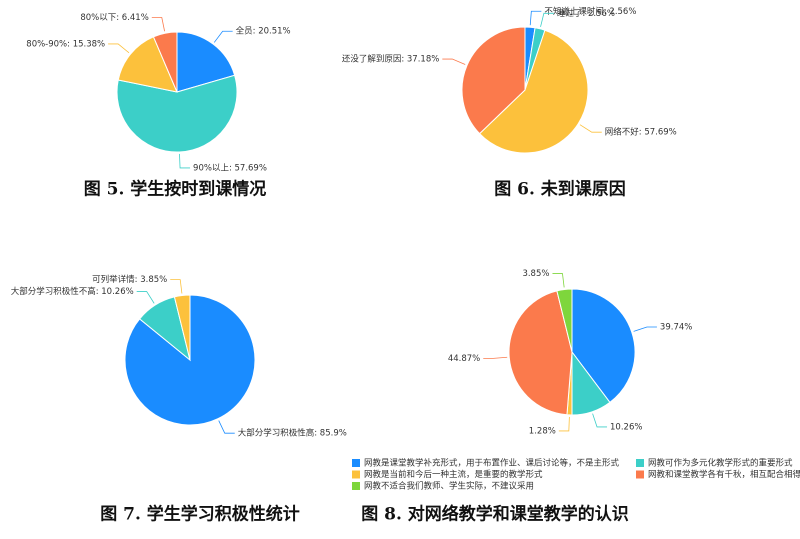 This screenshot has height=539, width=800. Describe the element at coordinates (390, 59) in the screenshot. I see `slice-label: 还没了解到原因: 37.18%` at that location.